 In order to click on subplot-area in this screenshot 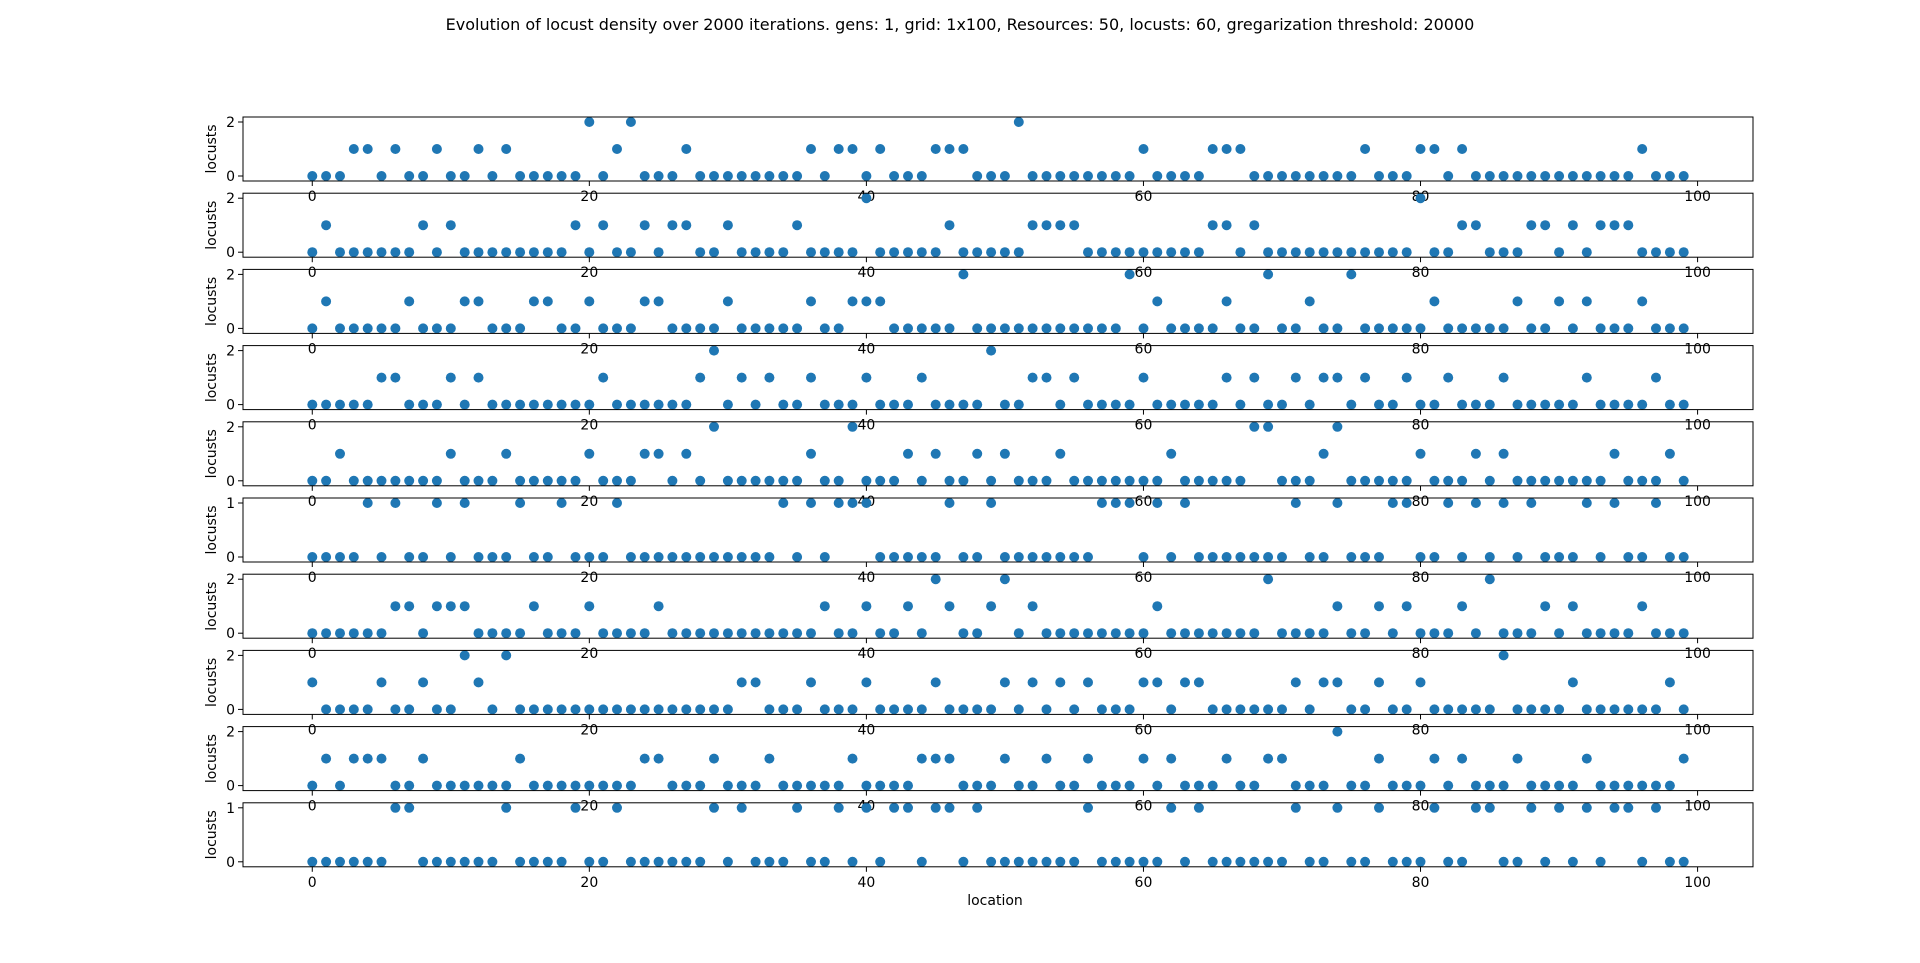, I will do `click(998, 377)`.